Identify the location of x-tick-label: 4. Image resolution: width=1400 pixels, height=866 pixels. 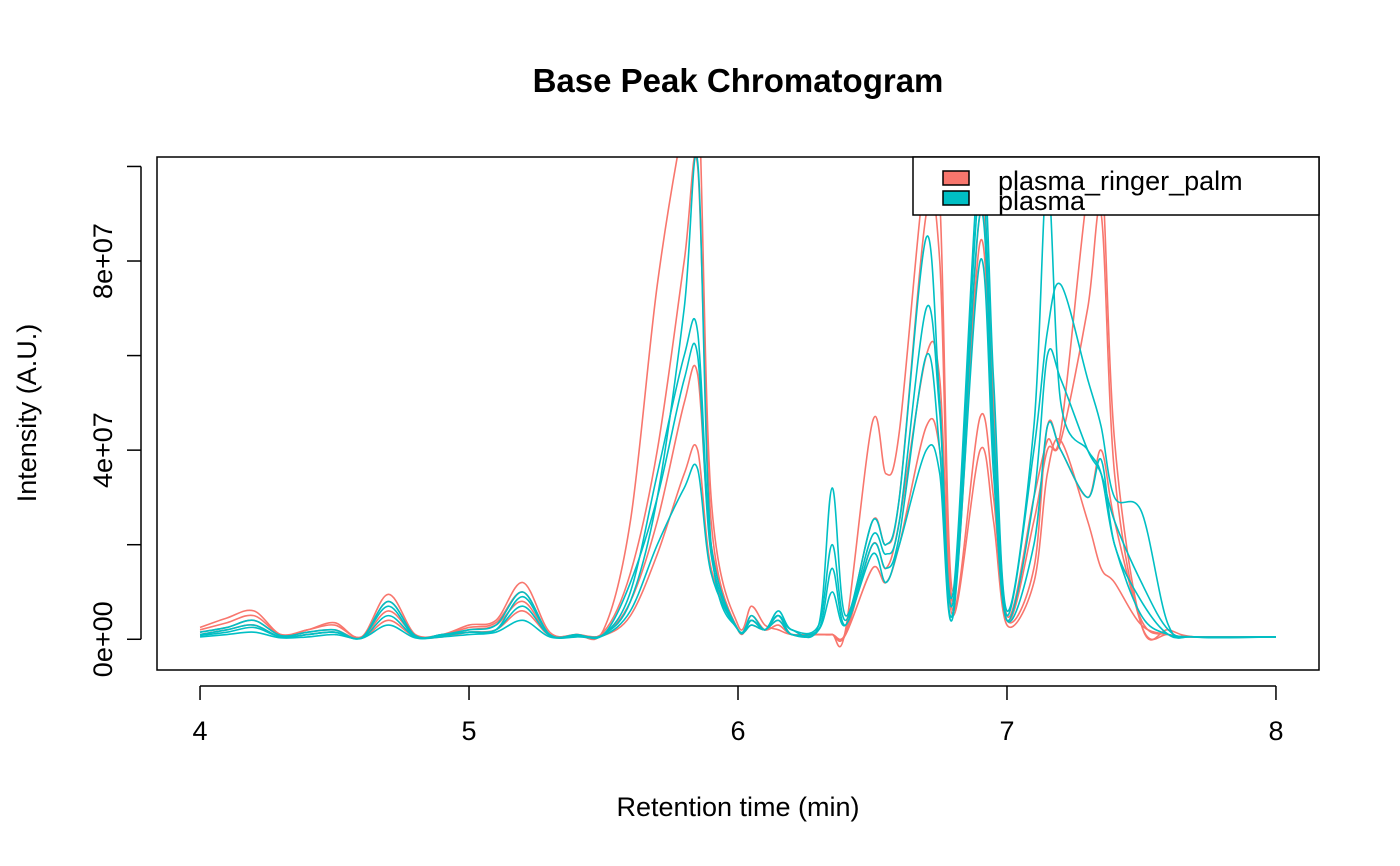
(200, 731).